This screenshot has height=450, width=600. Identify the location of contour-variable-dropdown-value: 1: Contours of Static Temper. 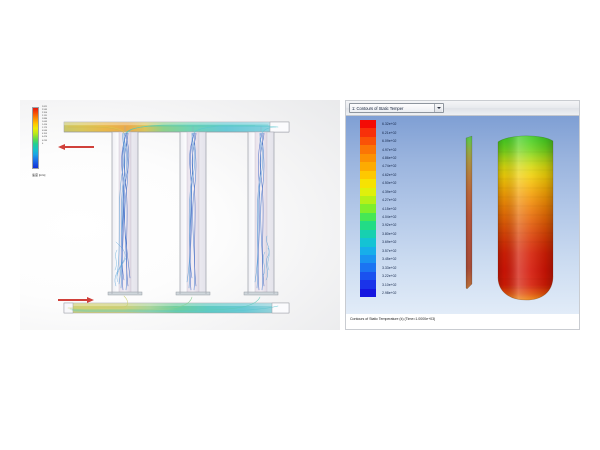
(378, 108).